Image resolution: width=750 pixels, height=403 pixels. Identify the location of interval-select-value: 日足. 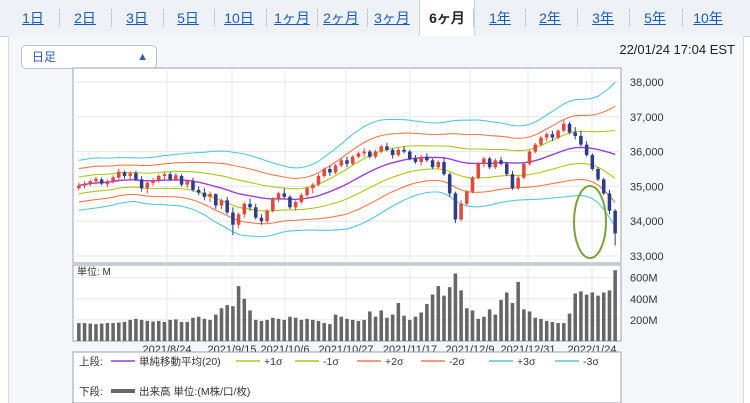
(44, 57).